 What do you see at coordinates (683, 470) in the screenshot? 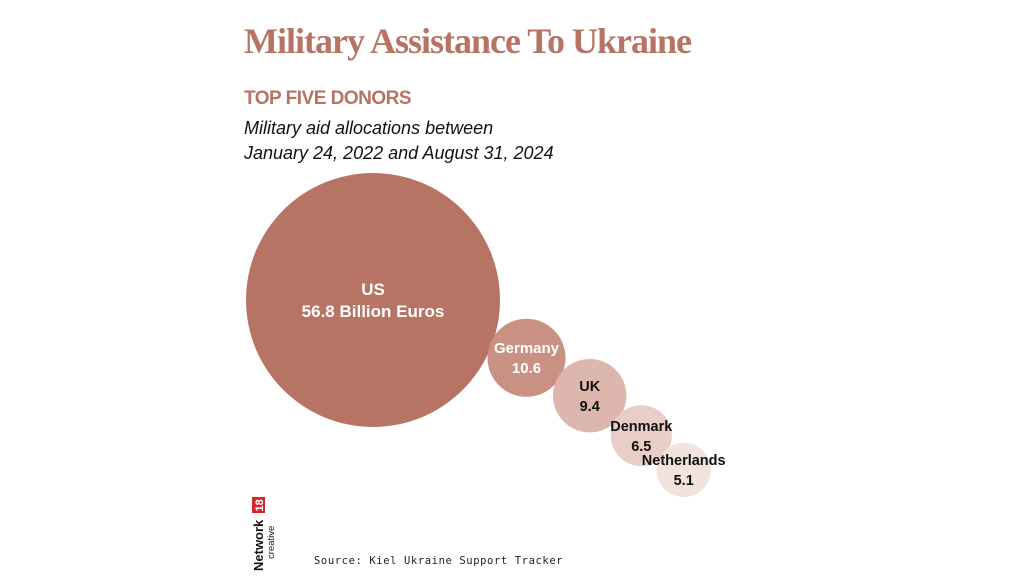
I see `bubble-netherlands` at bounding box center [683, 470].